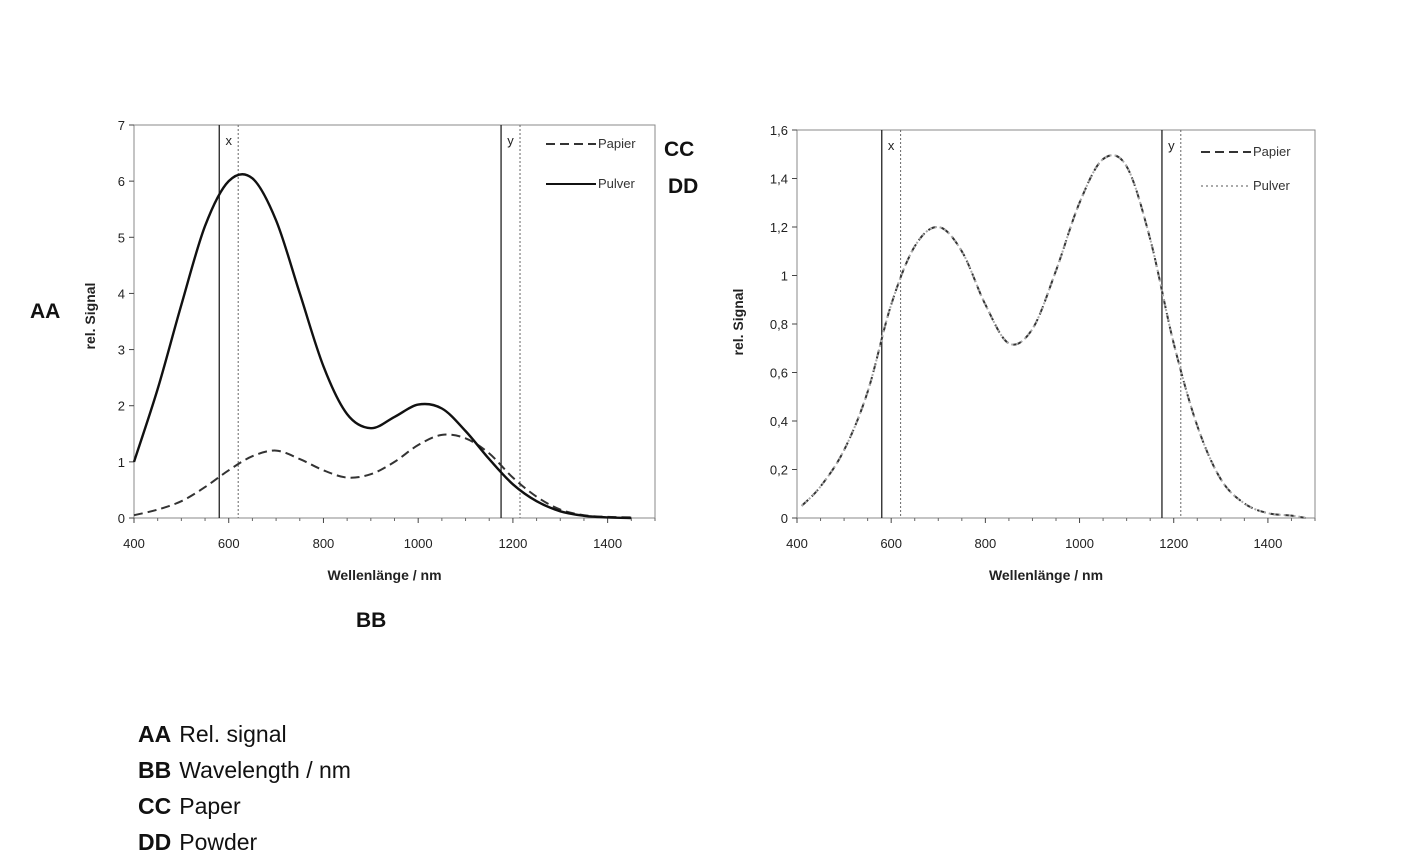  What do you see at coordinates (679, 149) in the screenshot?
I see `label-cc: CC` at bounding box center [679, 149].